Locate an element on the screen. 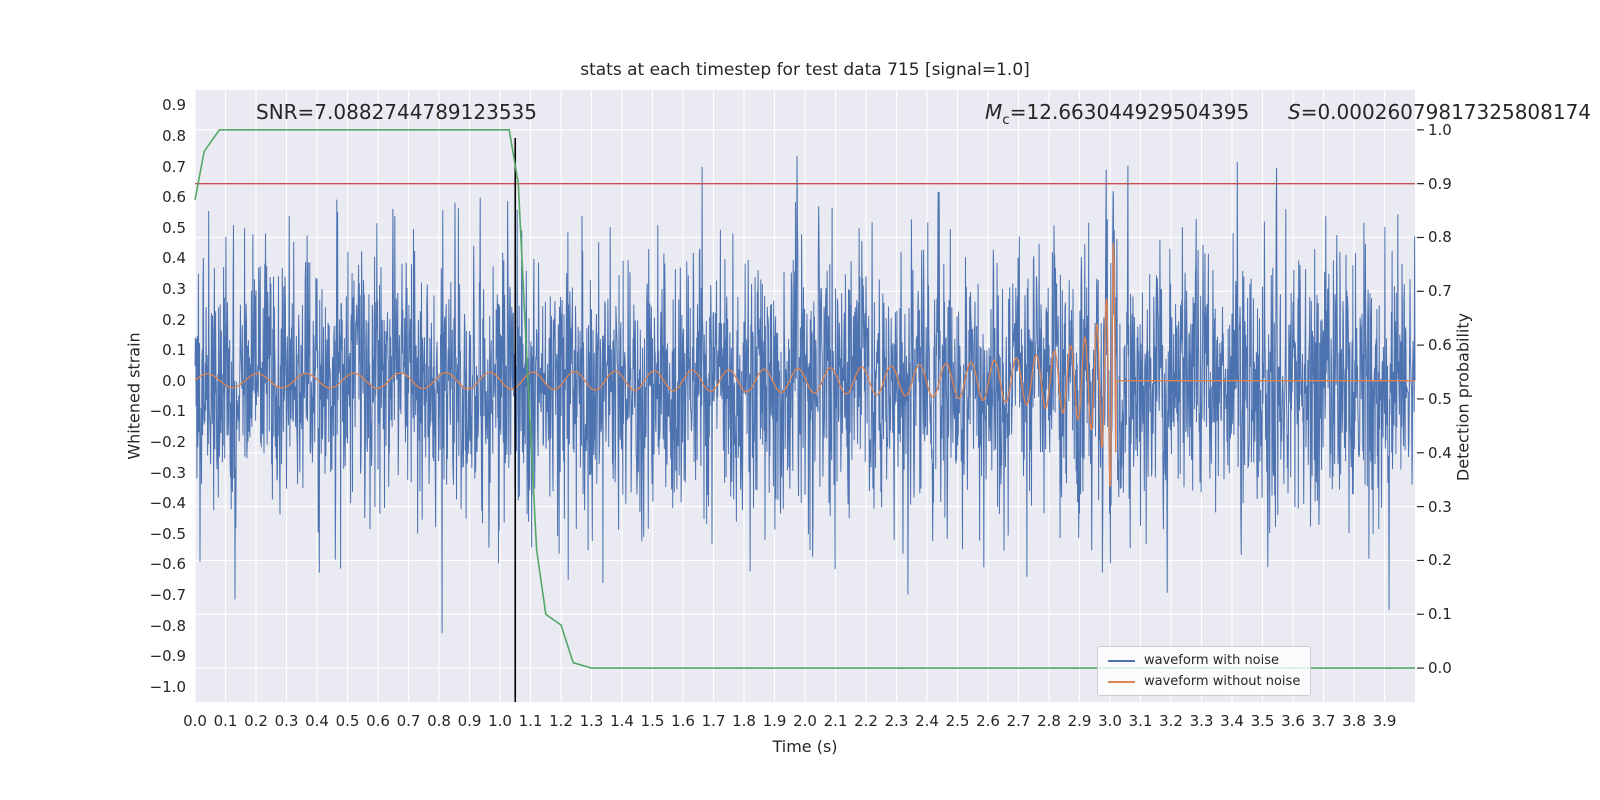  legend-label-without-noise: waveform without noise is located at coordinates (1222, 681).